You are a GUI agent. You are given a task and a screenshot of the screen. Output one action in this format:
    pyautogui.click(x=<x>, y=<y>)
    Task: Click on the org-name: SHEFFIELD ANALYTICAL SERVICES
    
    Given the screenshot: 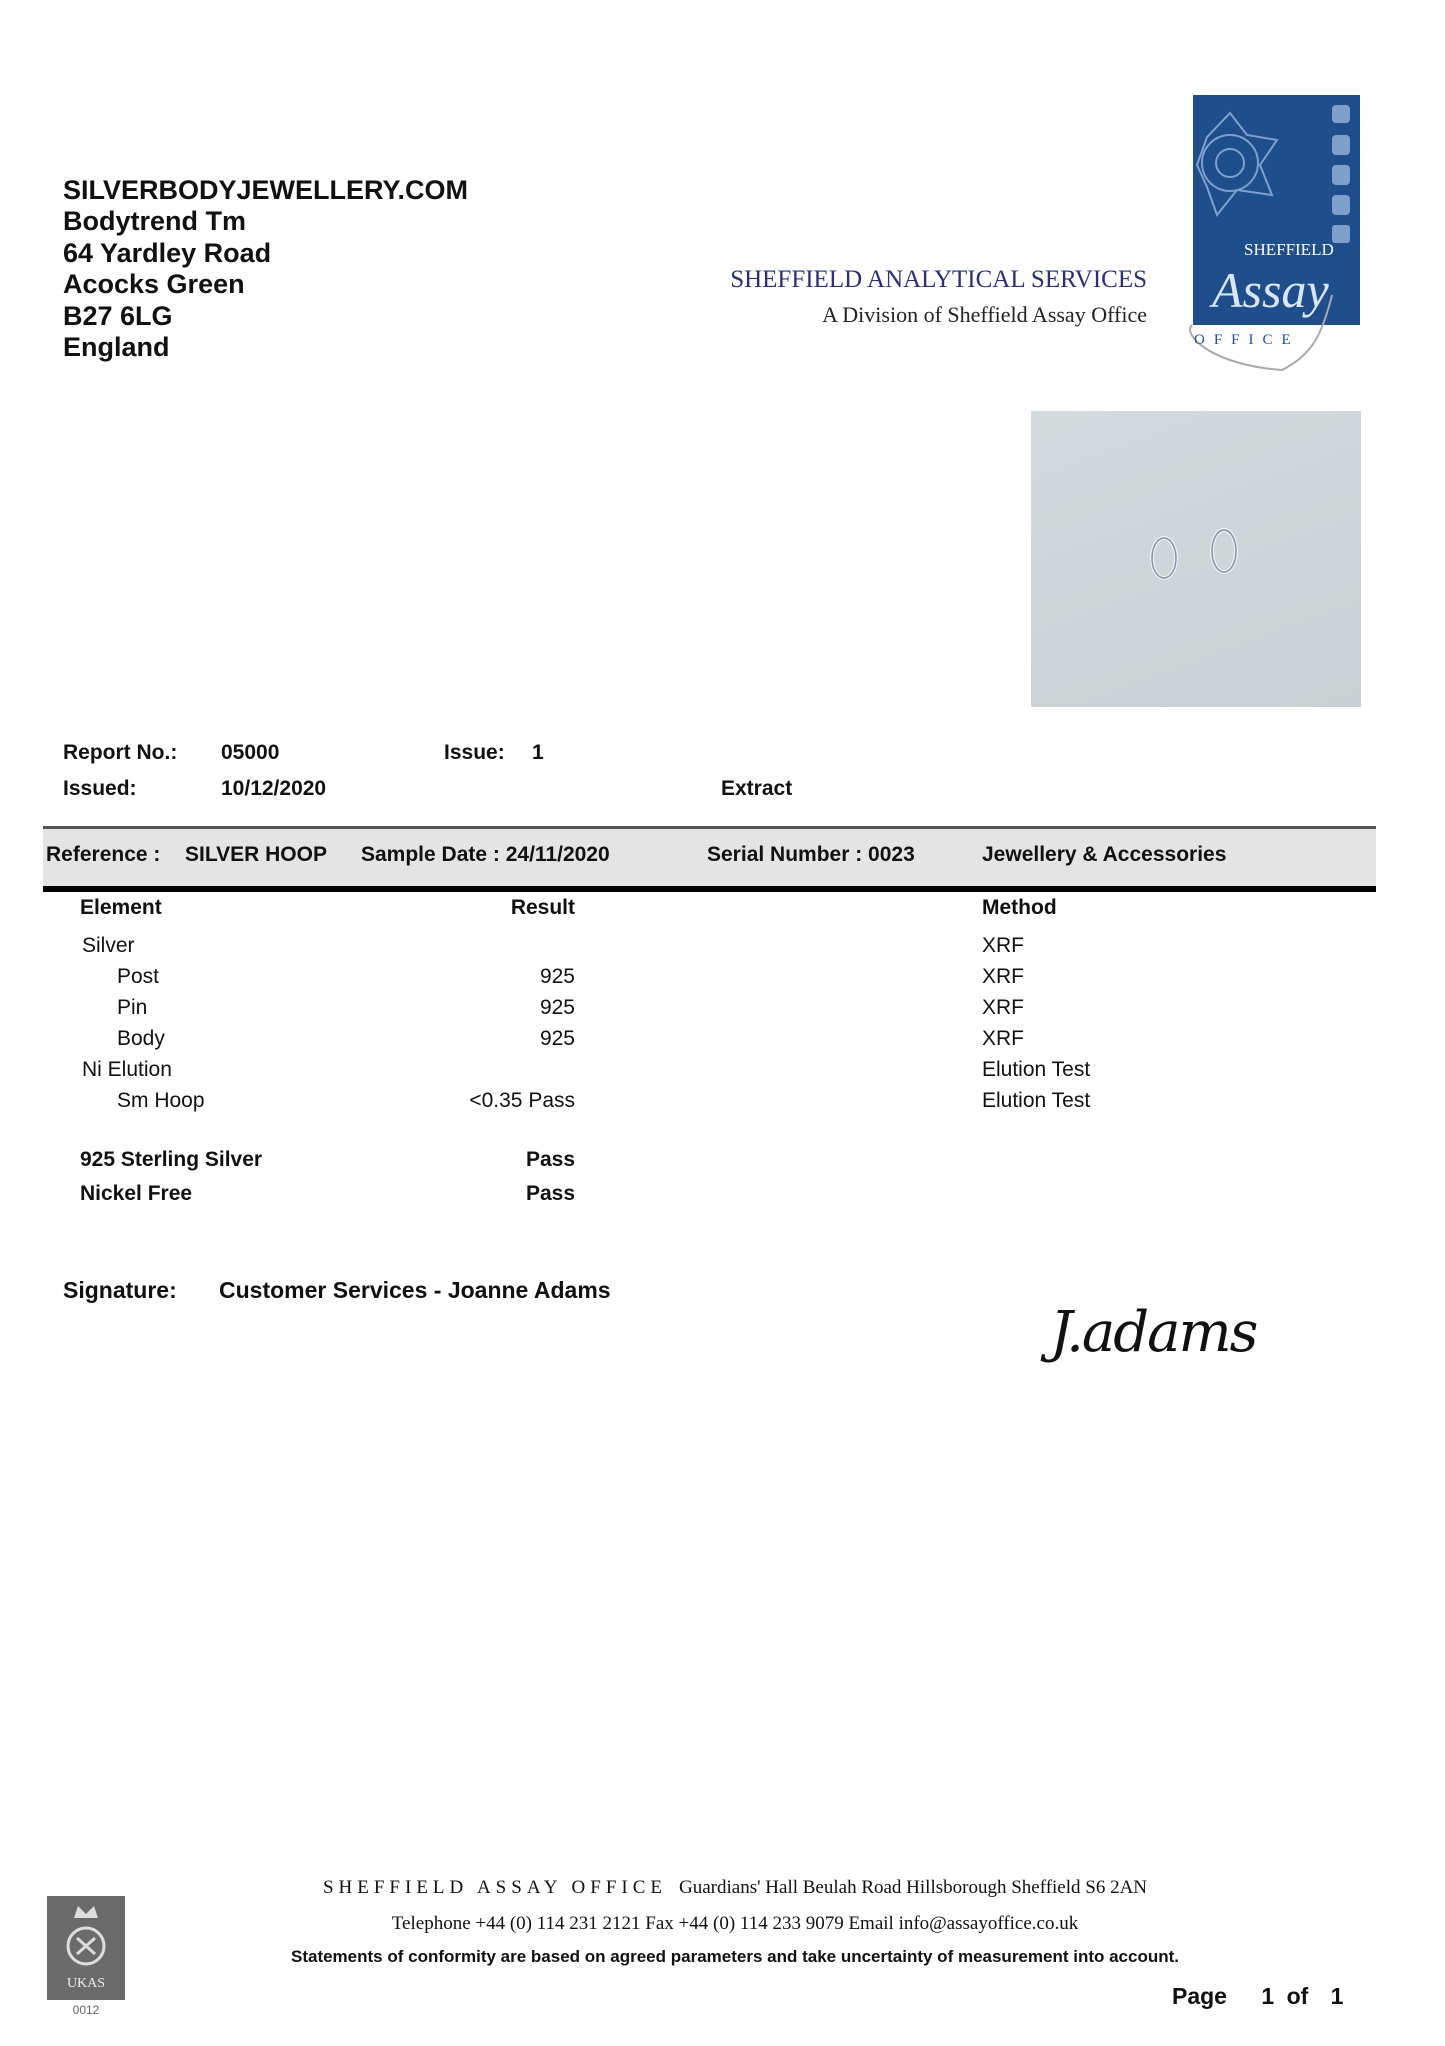 What is the action you would take?
    pyautogui.click(x=938, y=279)
    